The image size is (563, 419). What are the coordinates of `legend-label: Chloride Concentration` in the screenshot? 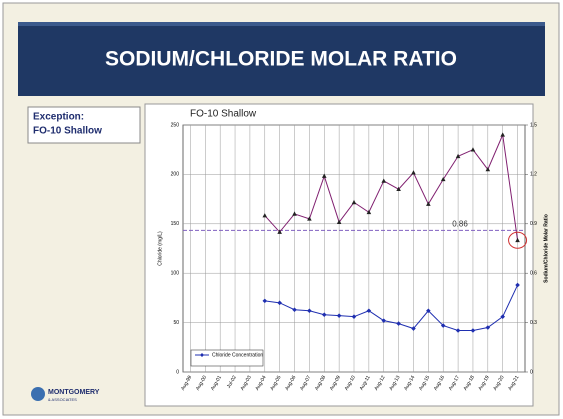 It's located at (237, 355).